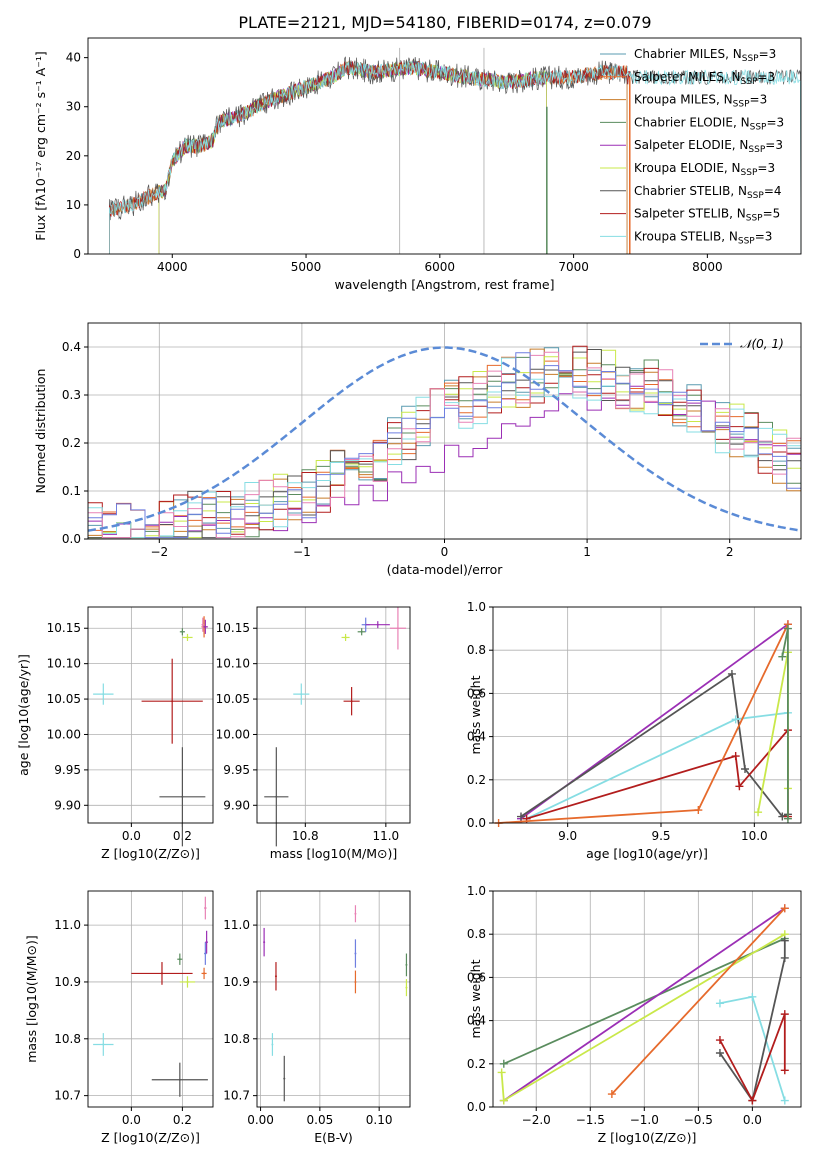  I want to click on legend-entry: Salpeter STELIB, NSSP=5, so click(707, 215).